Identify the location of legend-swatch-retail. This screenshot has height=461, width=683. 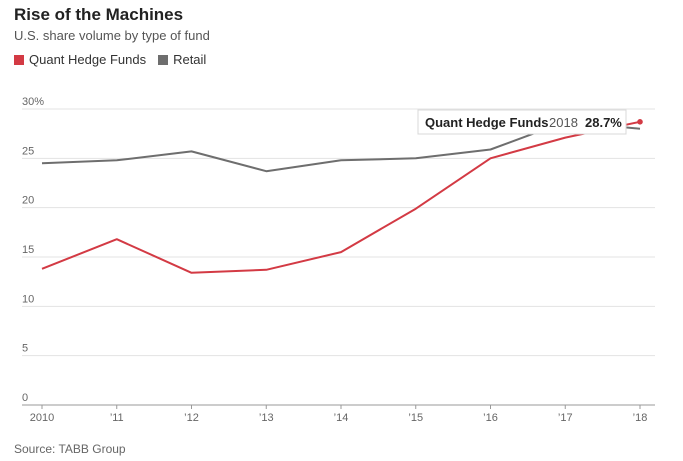
(163, 59).